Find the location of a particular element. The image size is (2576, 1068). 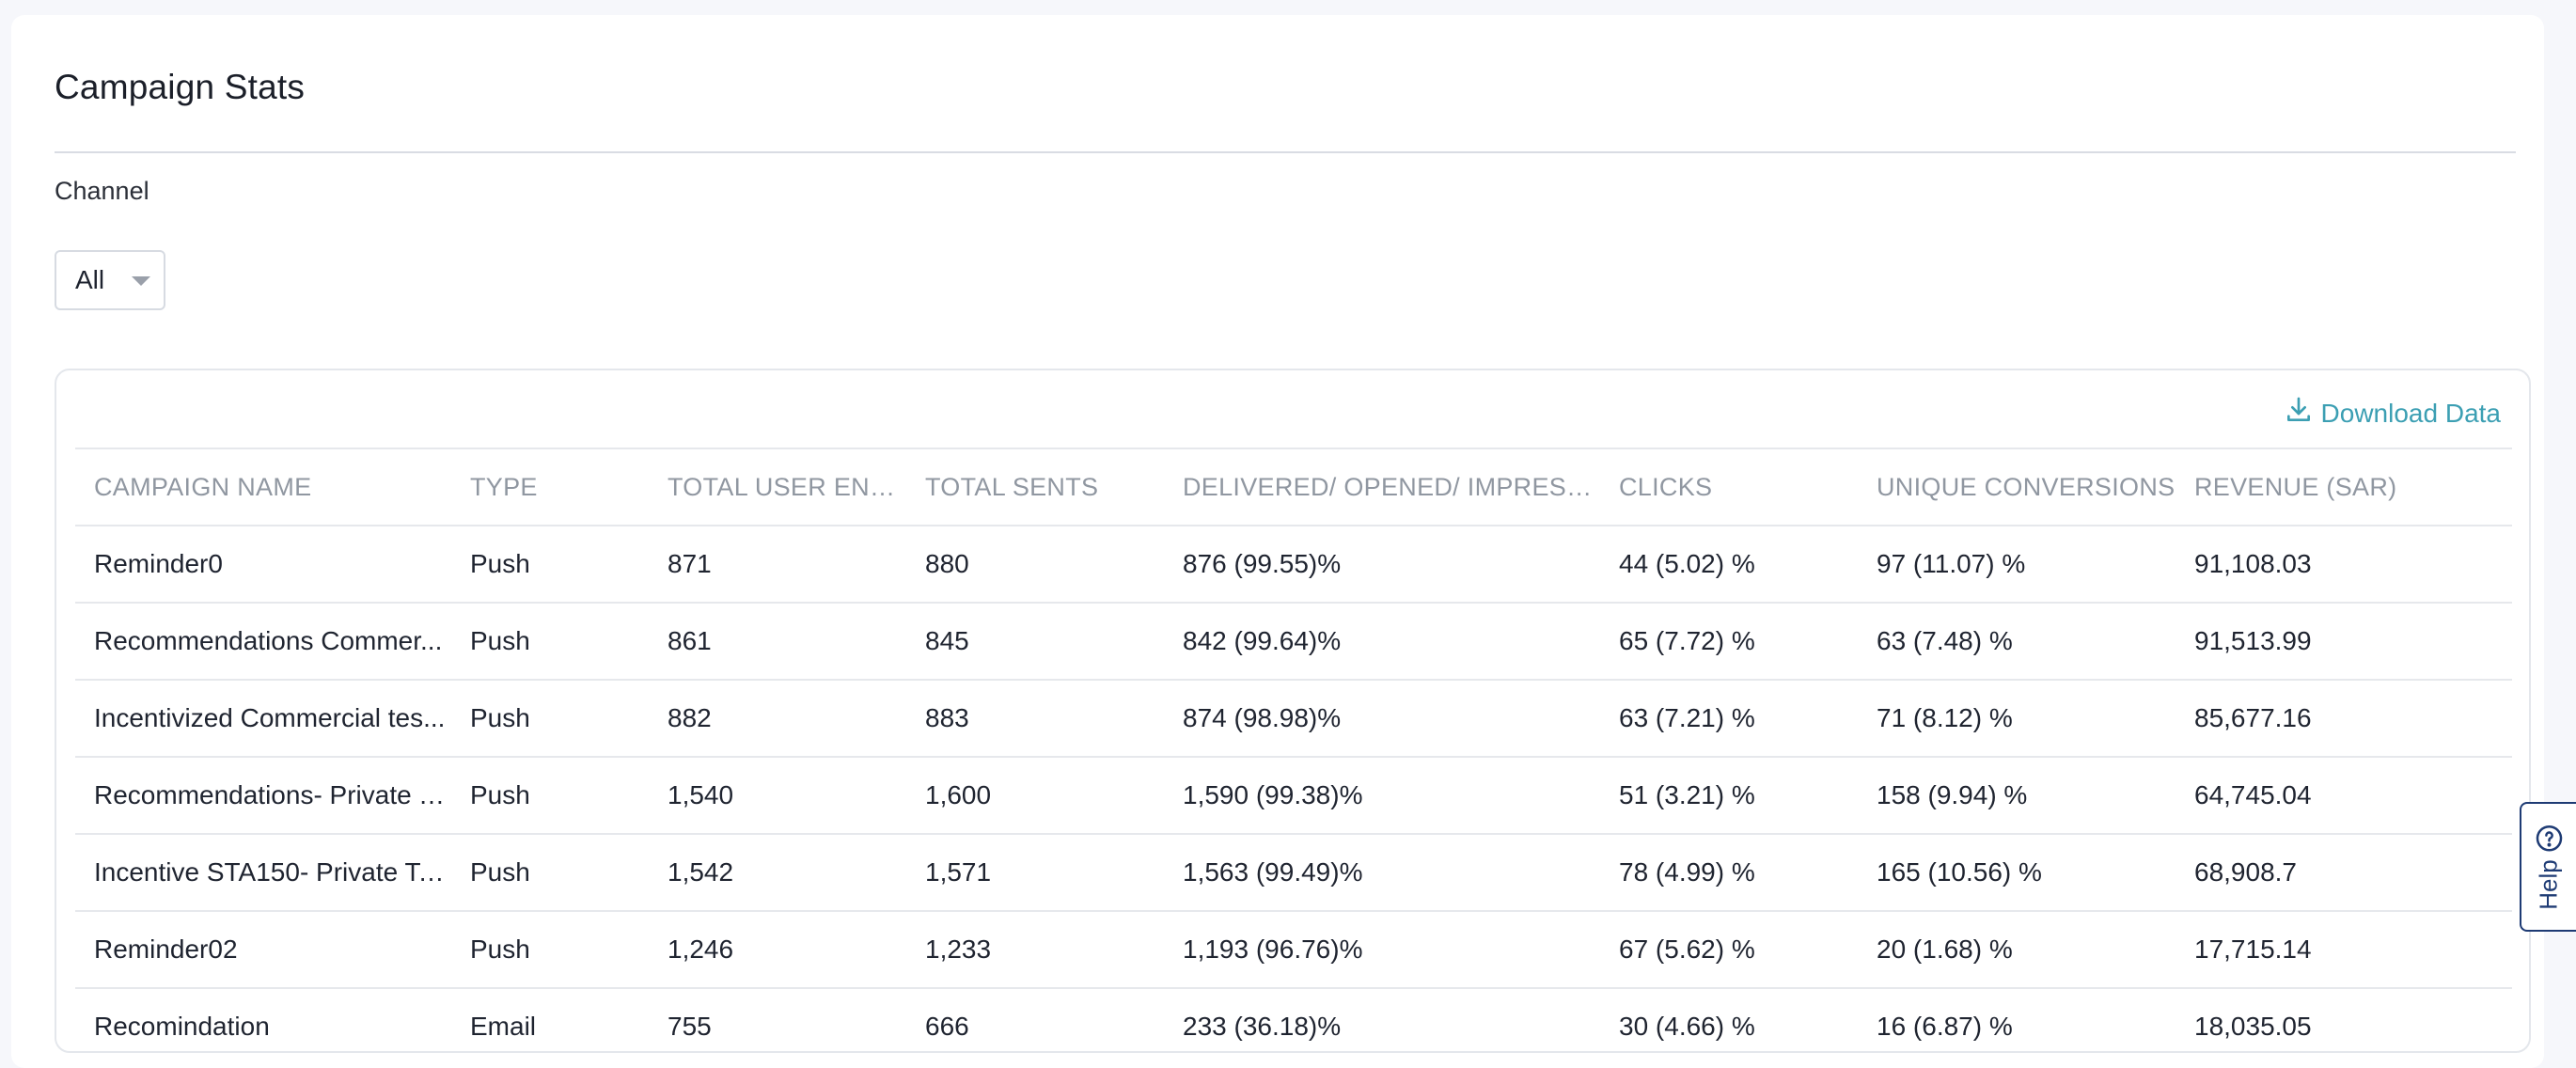

channel-select: All is located at coordinates (110, 280).